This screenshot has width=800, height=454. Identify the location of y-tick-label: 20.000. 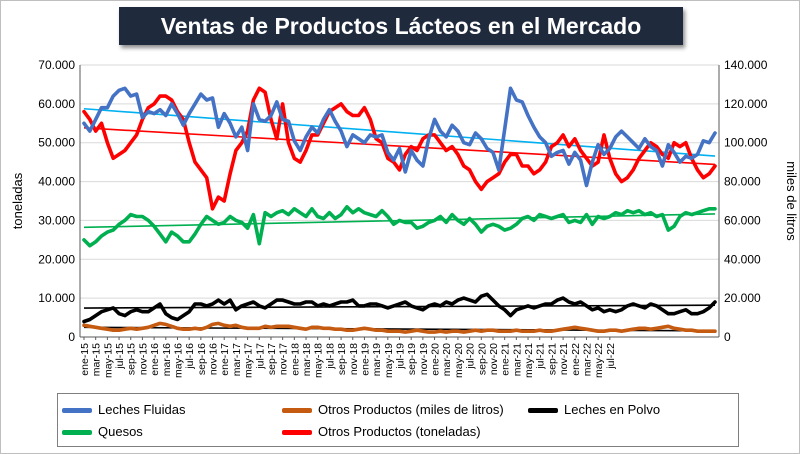
(56, 259).